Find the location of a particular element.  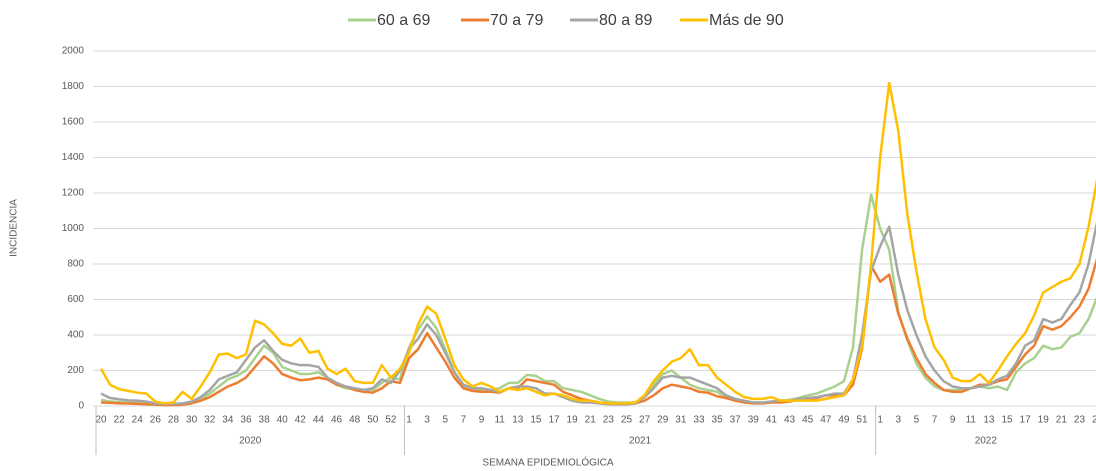

x-group-label: 2021 is located at coordinates (640, 441).